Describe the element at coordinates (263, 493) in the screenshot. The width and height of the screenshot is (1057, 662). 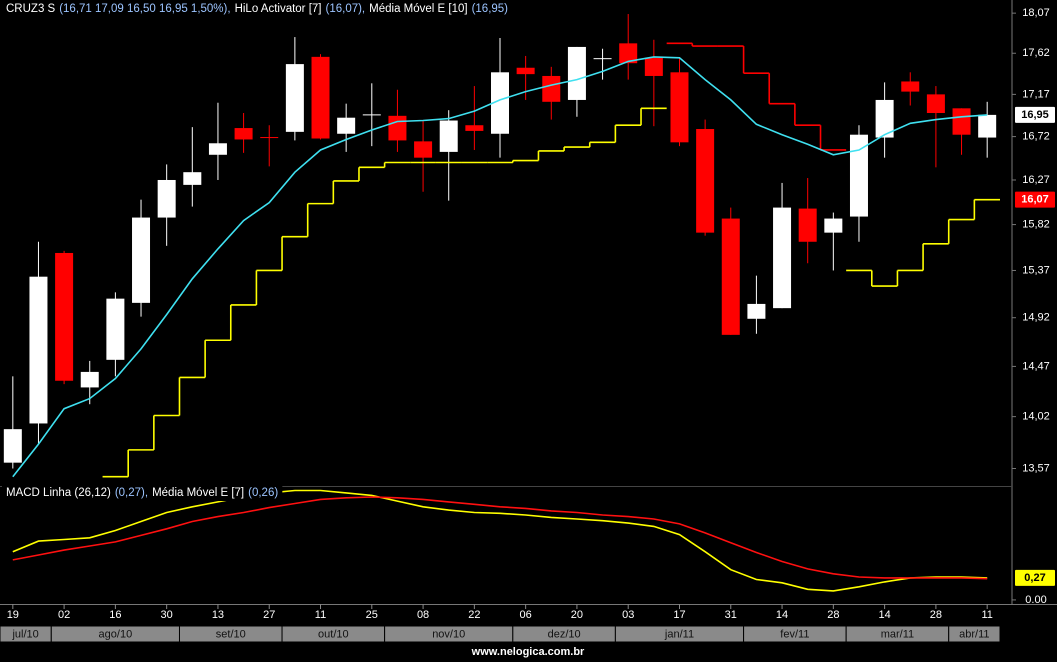
I see `legend-text: (0,26)` at that location.